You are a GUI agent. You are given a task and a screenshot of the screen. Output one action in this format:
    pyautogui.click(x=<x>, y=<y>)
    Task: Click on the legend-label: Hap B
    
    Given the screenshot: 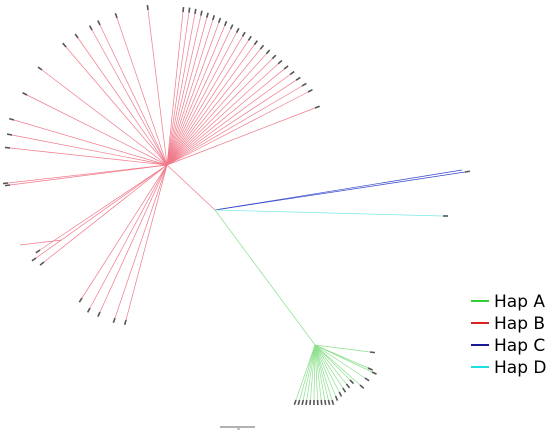 What is the action you would take?
    pyautogui.click(x=519, y=324)
    